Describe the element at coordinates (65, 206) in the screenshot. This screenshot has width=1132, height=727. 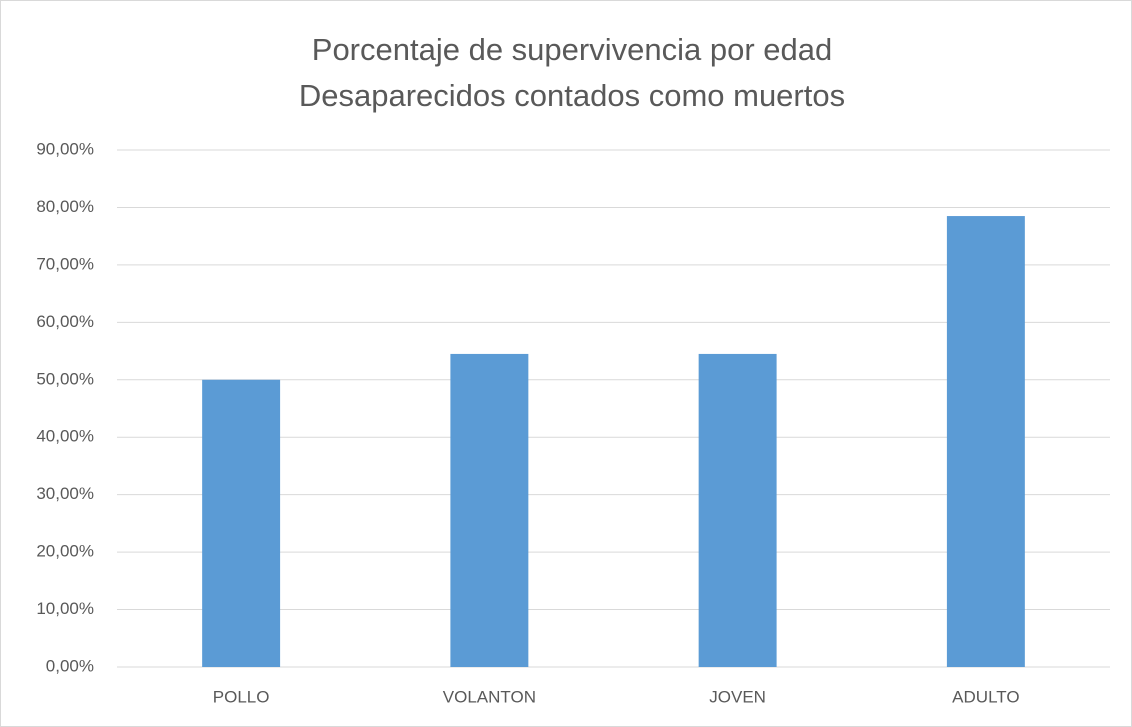
I see `y-tick-label: 80,00%` at that location.